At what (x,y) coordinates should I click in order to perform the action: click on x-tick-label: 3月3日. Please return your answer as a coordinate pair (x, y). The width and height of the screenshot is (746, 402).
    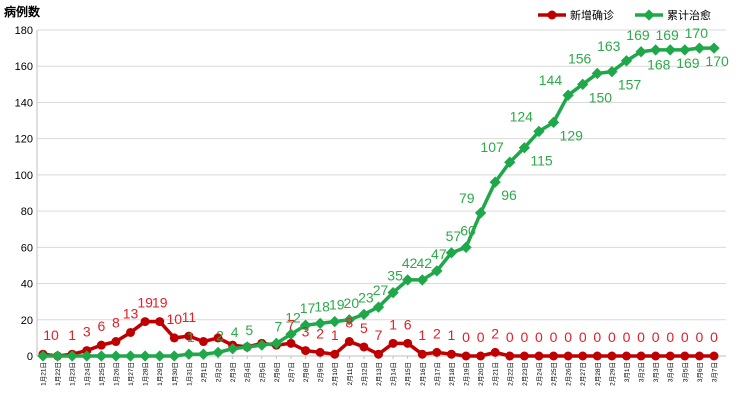
    Looking at the image, I should click on (656, 372).